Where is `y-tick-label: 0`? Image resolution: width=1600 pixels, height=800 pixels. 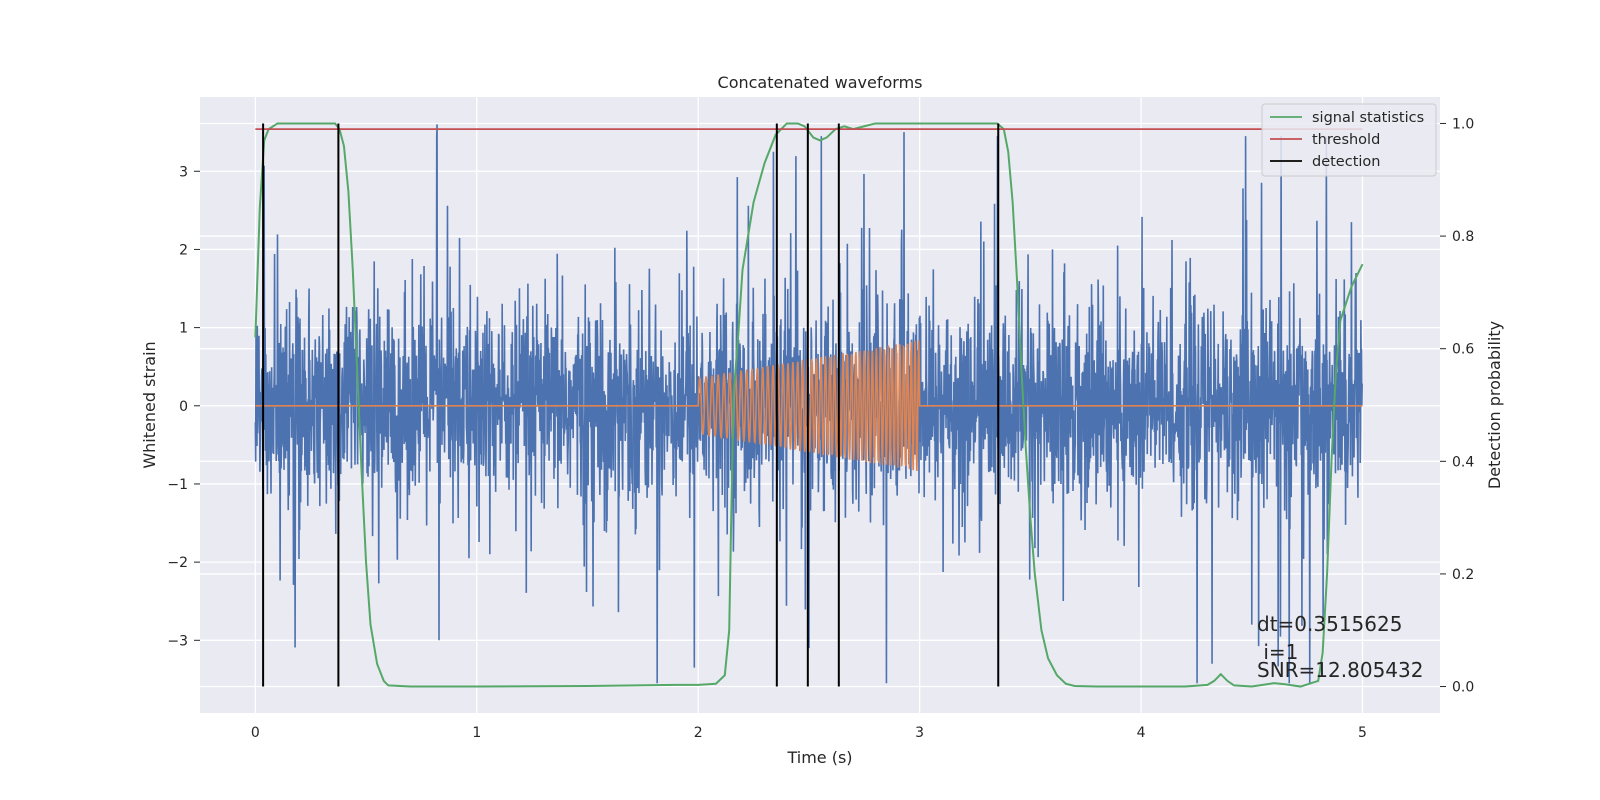 y-tick-label: 0 is located at coordinates (183, 407).